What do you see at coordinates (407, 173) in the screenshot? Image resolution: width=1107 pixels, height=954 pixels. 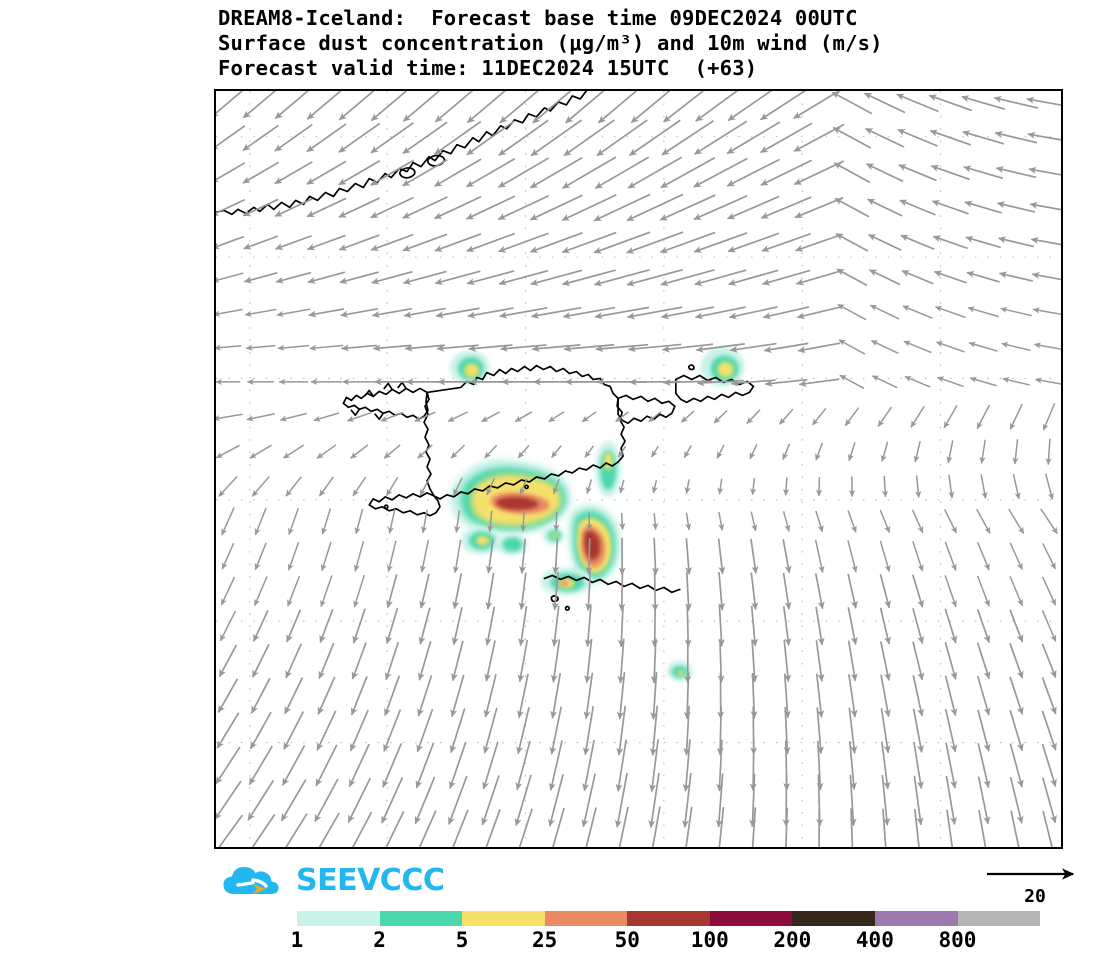 I see `coastline-greenland-inlet` at bounding box center [407, 173].